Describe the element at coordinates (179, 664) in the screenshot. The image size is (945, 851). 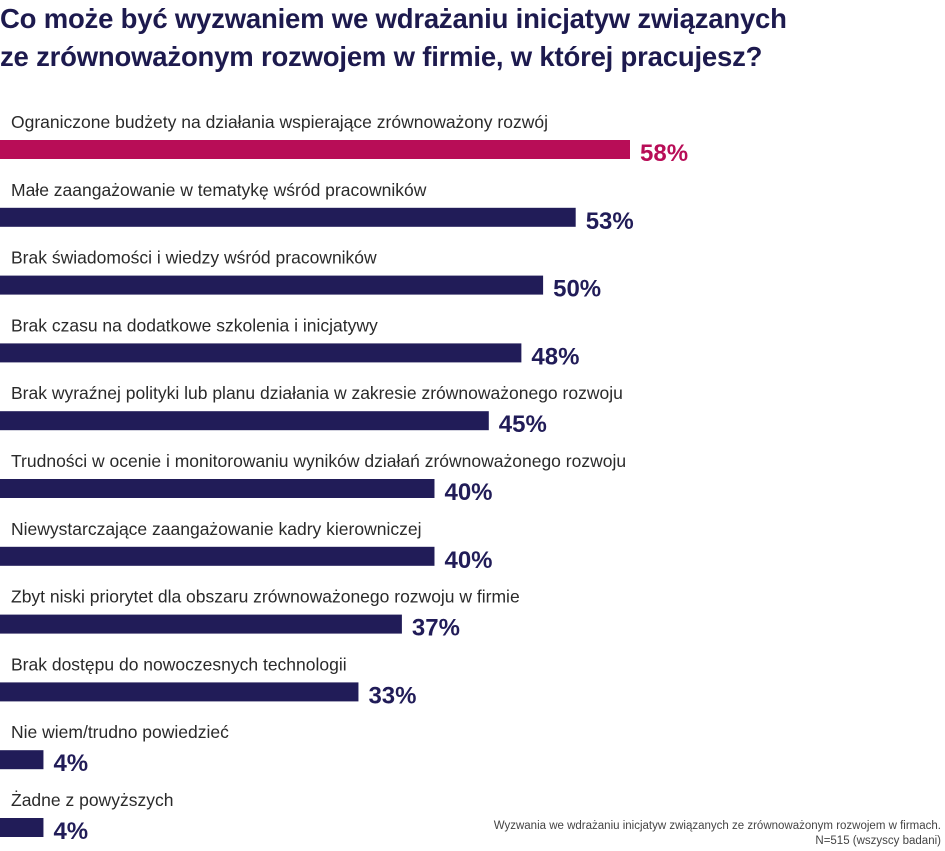
I see `category-label: Brak dostępu do nowoczesnych technologii` at that location.